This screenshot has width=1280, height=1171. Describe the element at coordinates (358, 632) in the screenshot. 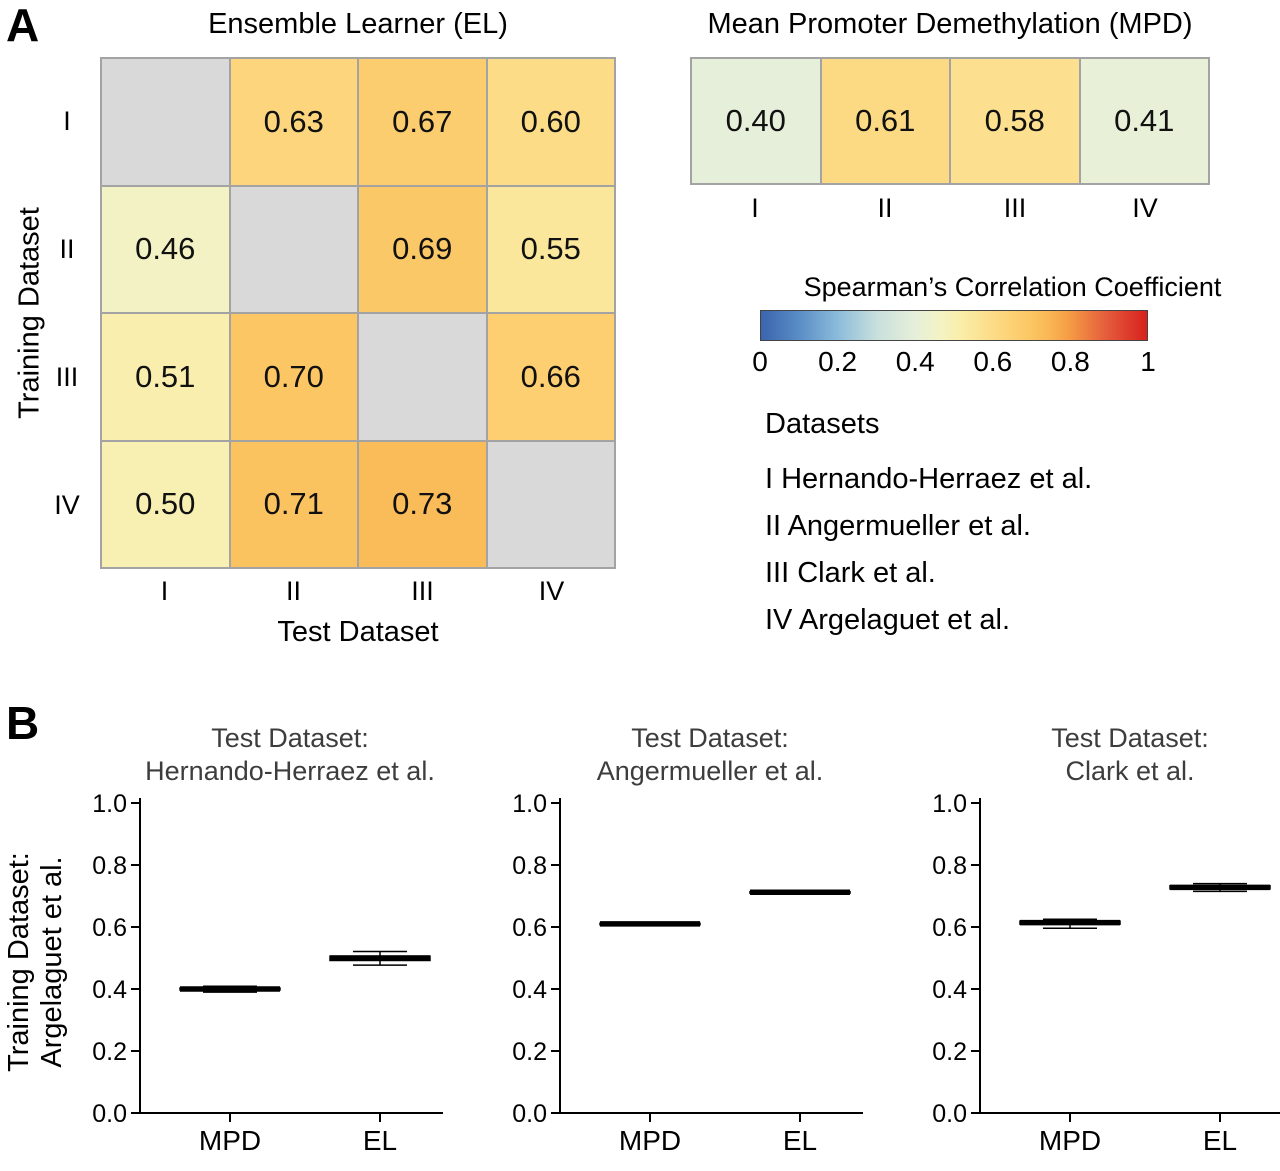

I see `el-x-axis-title: Test Dataset` at that location.